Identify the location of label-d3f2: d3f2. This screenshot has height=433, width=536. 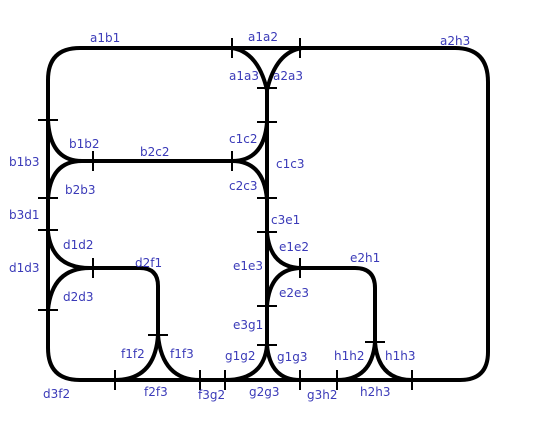
(56, 394).